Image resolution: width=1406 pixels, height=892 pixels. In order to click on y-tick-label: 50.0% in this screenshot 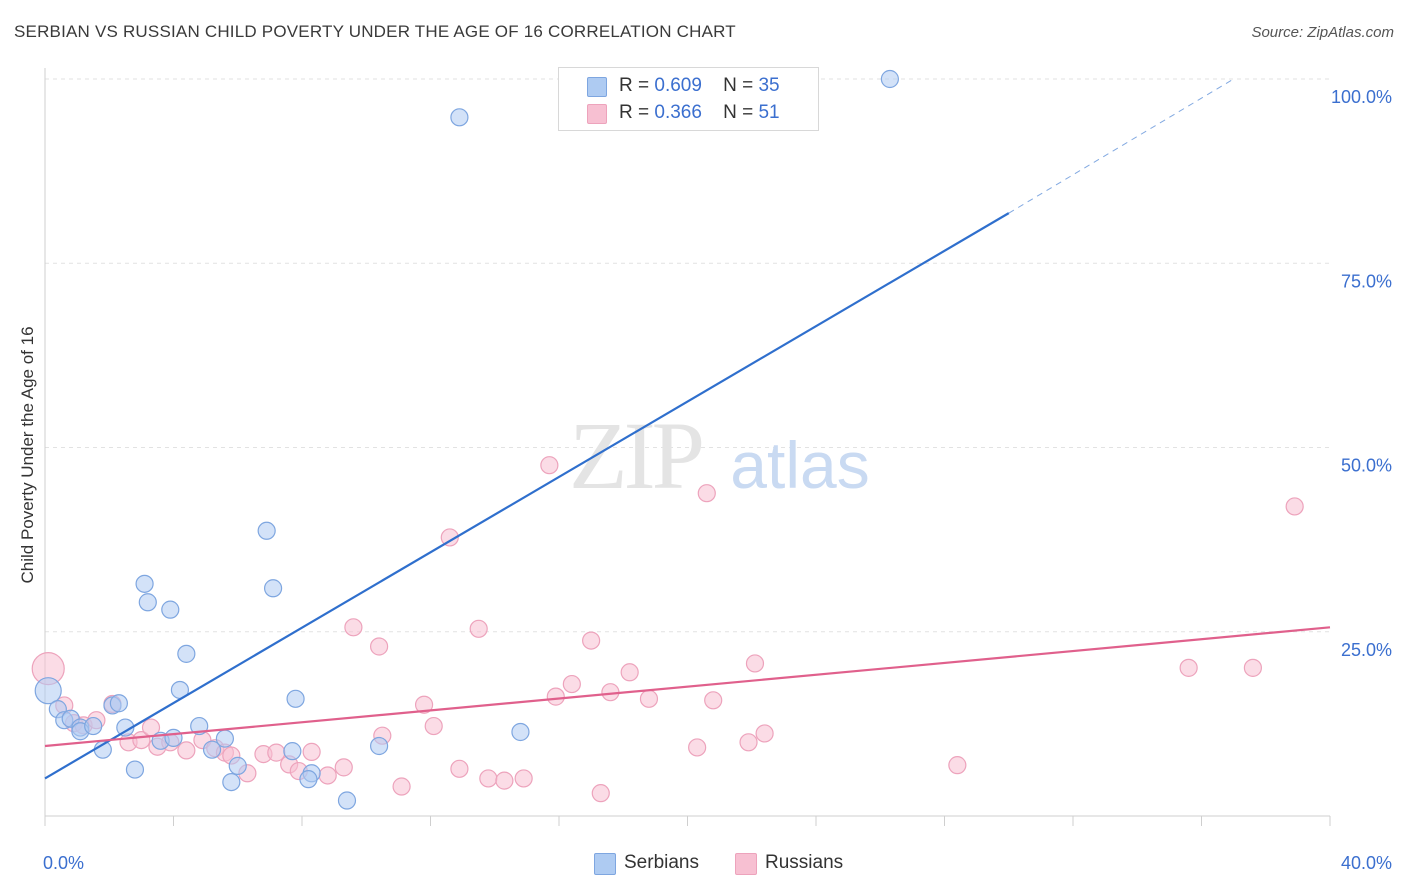, I will do `click(1366, 466)`.